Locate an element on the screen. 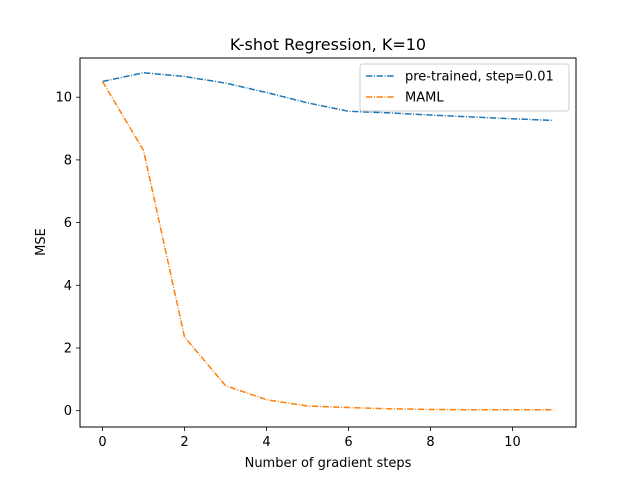 The image size is (640, 480). y-axis-ticks: 0 2 4 6 8 10 is located at coordinates (67, 255).